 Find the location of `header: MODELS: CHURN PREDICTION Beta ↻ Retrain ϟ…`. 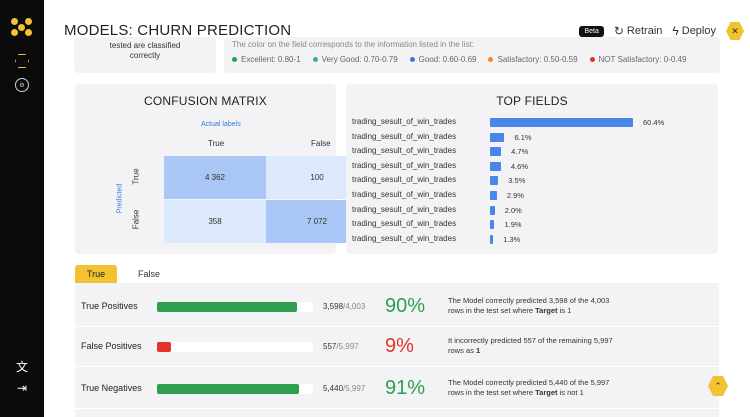

header: MODELS: CHURN PREDICTION Beta ↻ Retrain ϟ… is located at coordinates (404, 31).